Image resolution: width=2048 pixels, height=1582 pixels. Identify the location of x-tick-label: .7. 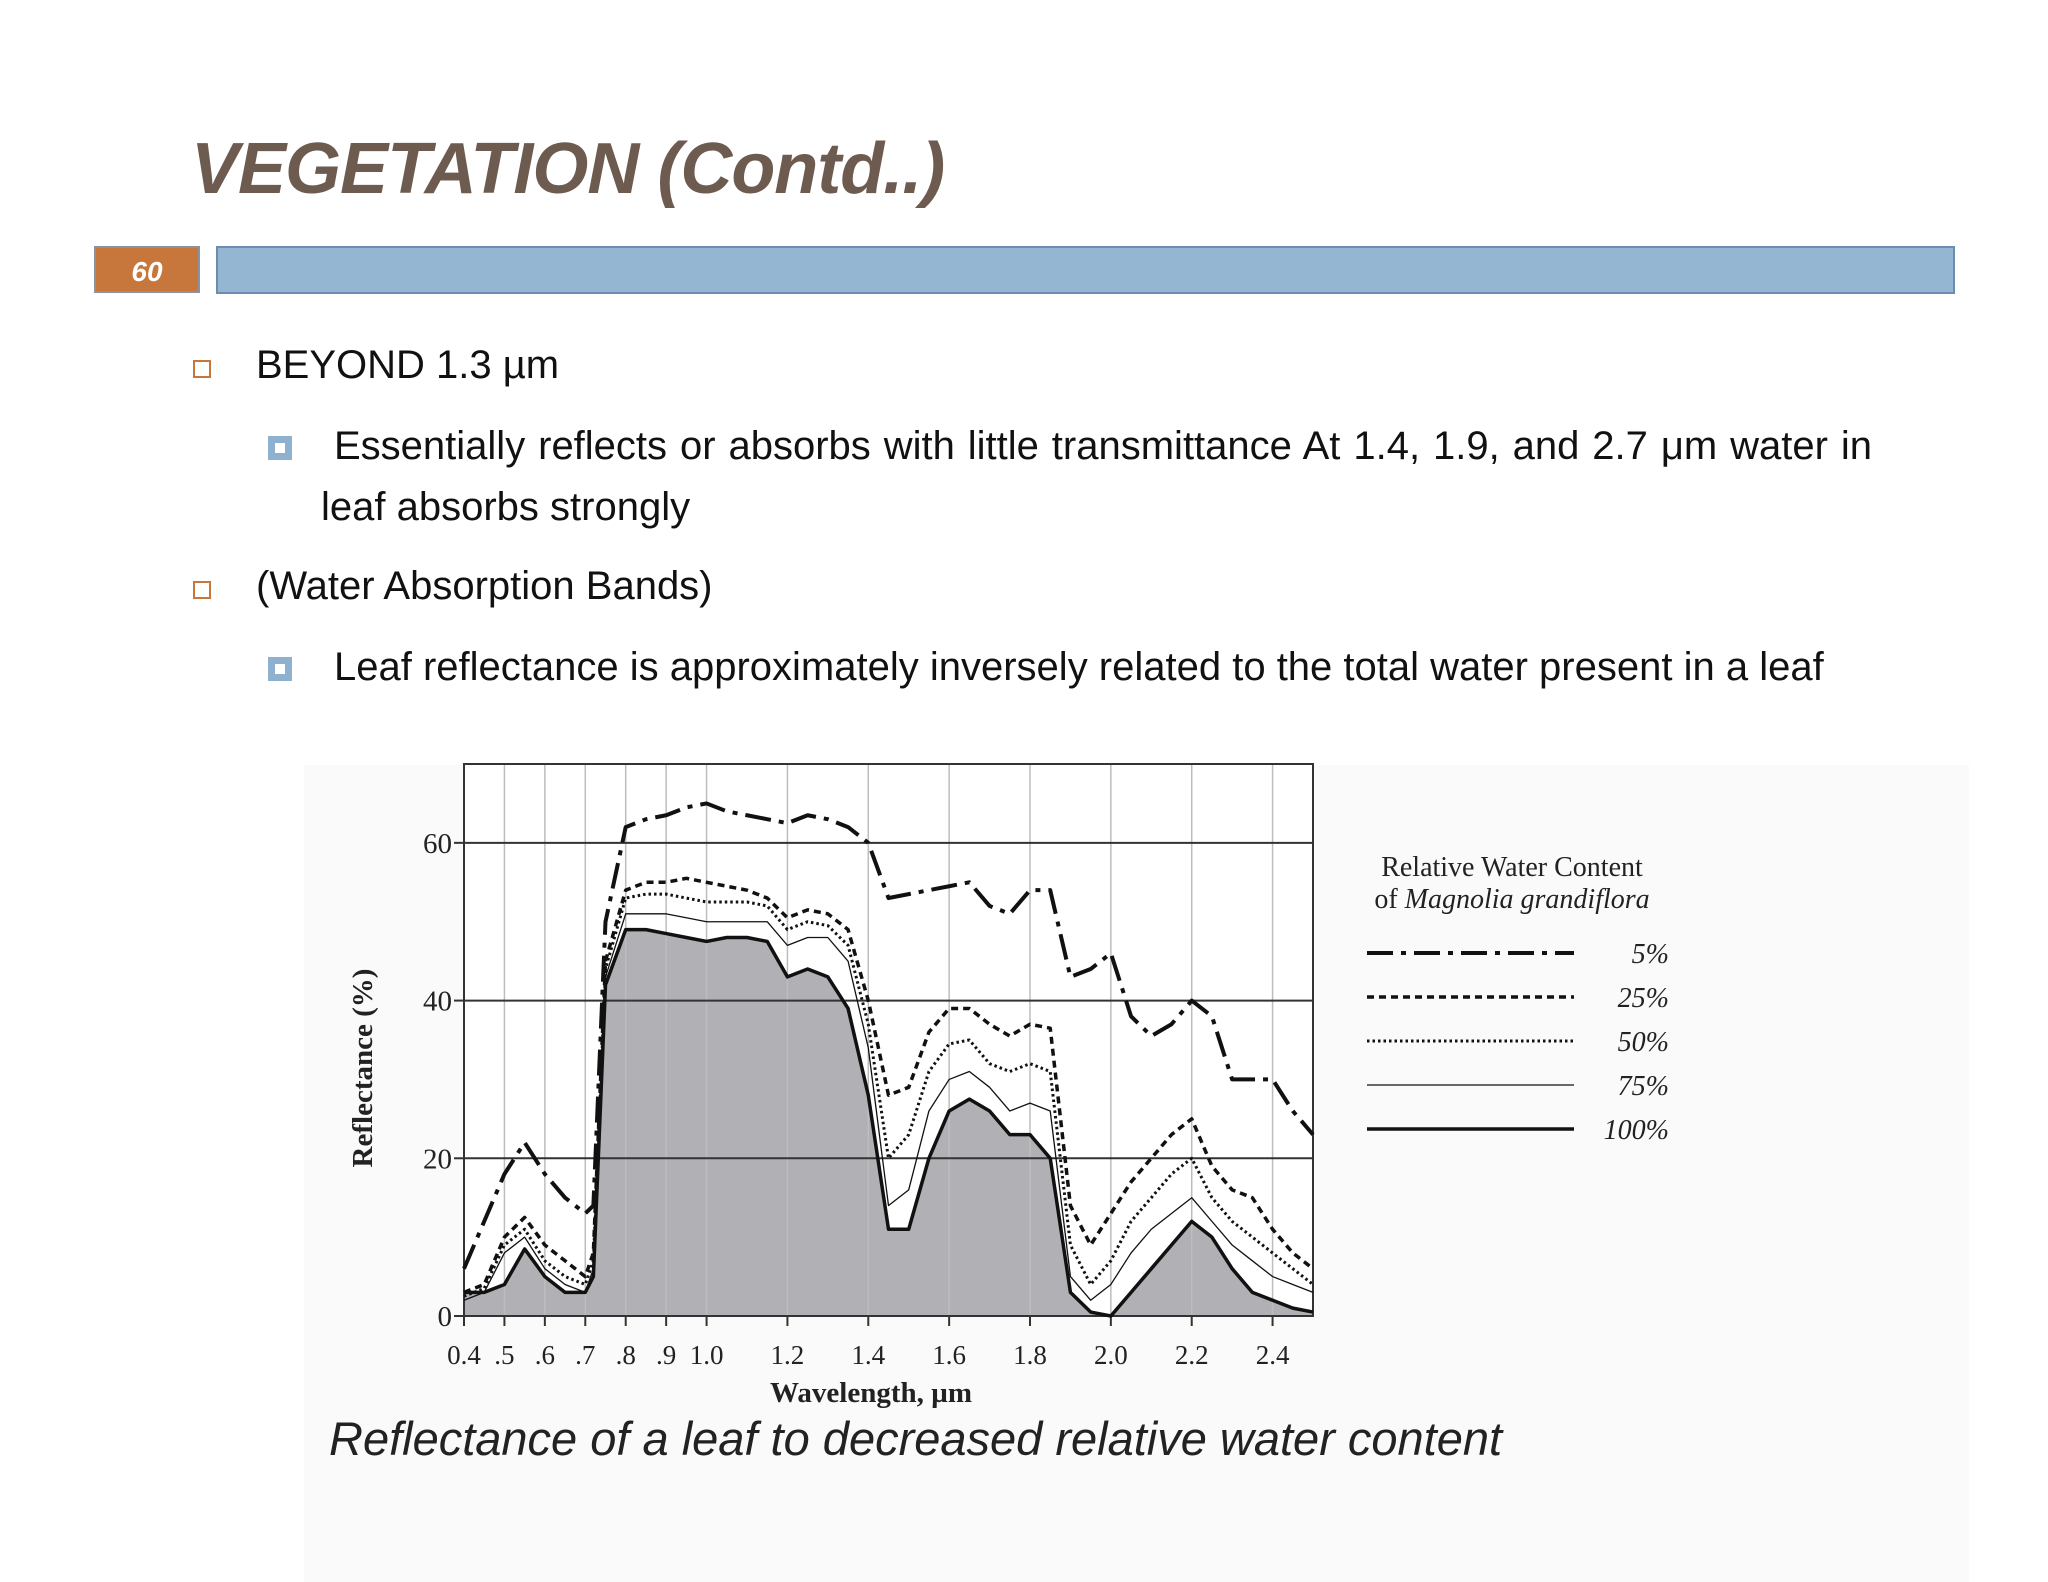
(585, 1355).